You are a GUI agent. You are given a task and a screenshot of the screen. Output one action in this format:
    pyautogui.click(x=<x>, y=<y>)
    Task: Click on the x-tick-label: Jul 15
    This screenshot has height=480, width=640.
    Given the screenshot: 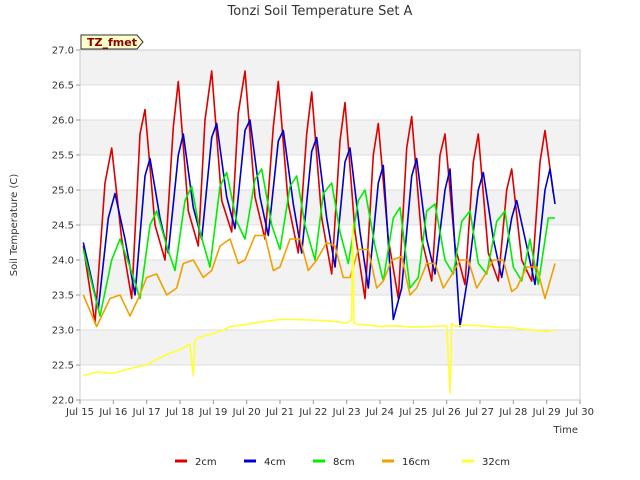 What is the action you would take?
    pyautogui.click(x=79, y=412)
    